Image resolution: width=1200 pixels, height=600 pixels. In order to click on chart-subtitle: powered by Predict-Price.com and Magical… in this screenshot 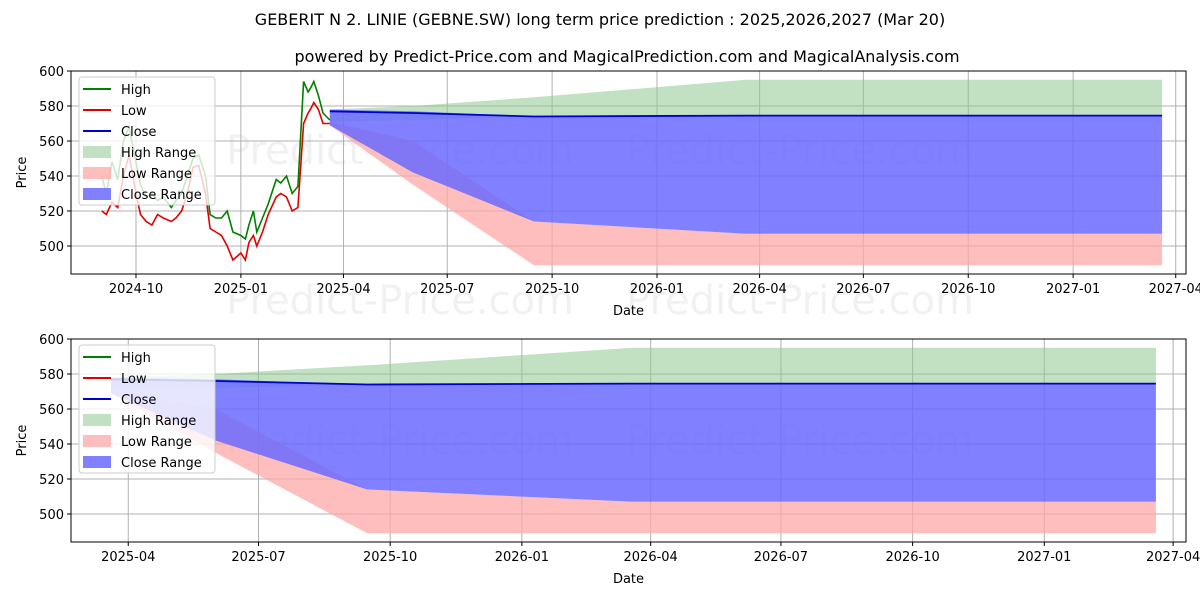, I will do `click(626, 56)`.